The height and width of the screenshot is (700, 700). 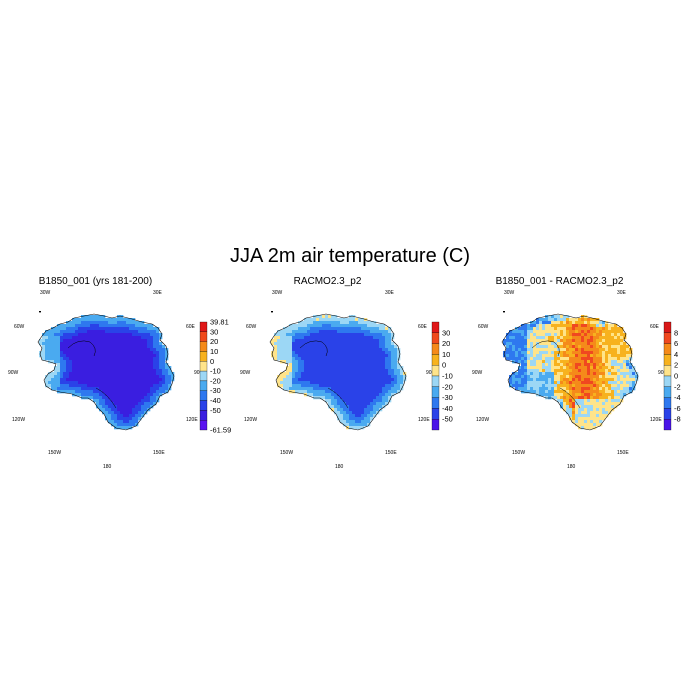 I want to click on colorbar-label: -61.59, so click(x=220, y=430).